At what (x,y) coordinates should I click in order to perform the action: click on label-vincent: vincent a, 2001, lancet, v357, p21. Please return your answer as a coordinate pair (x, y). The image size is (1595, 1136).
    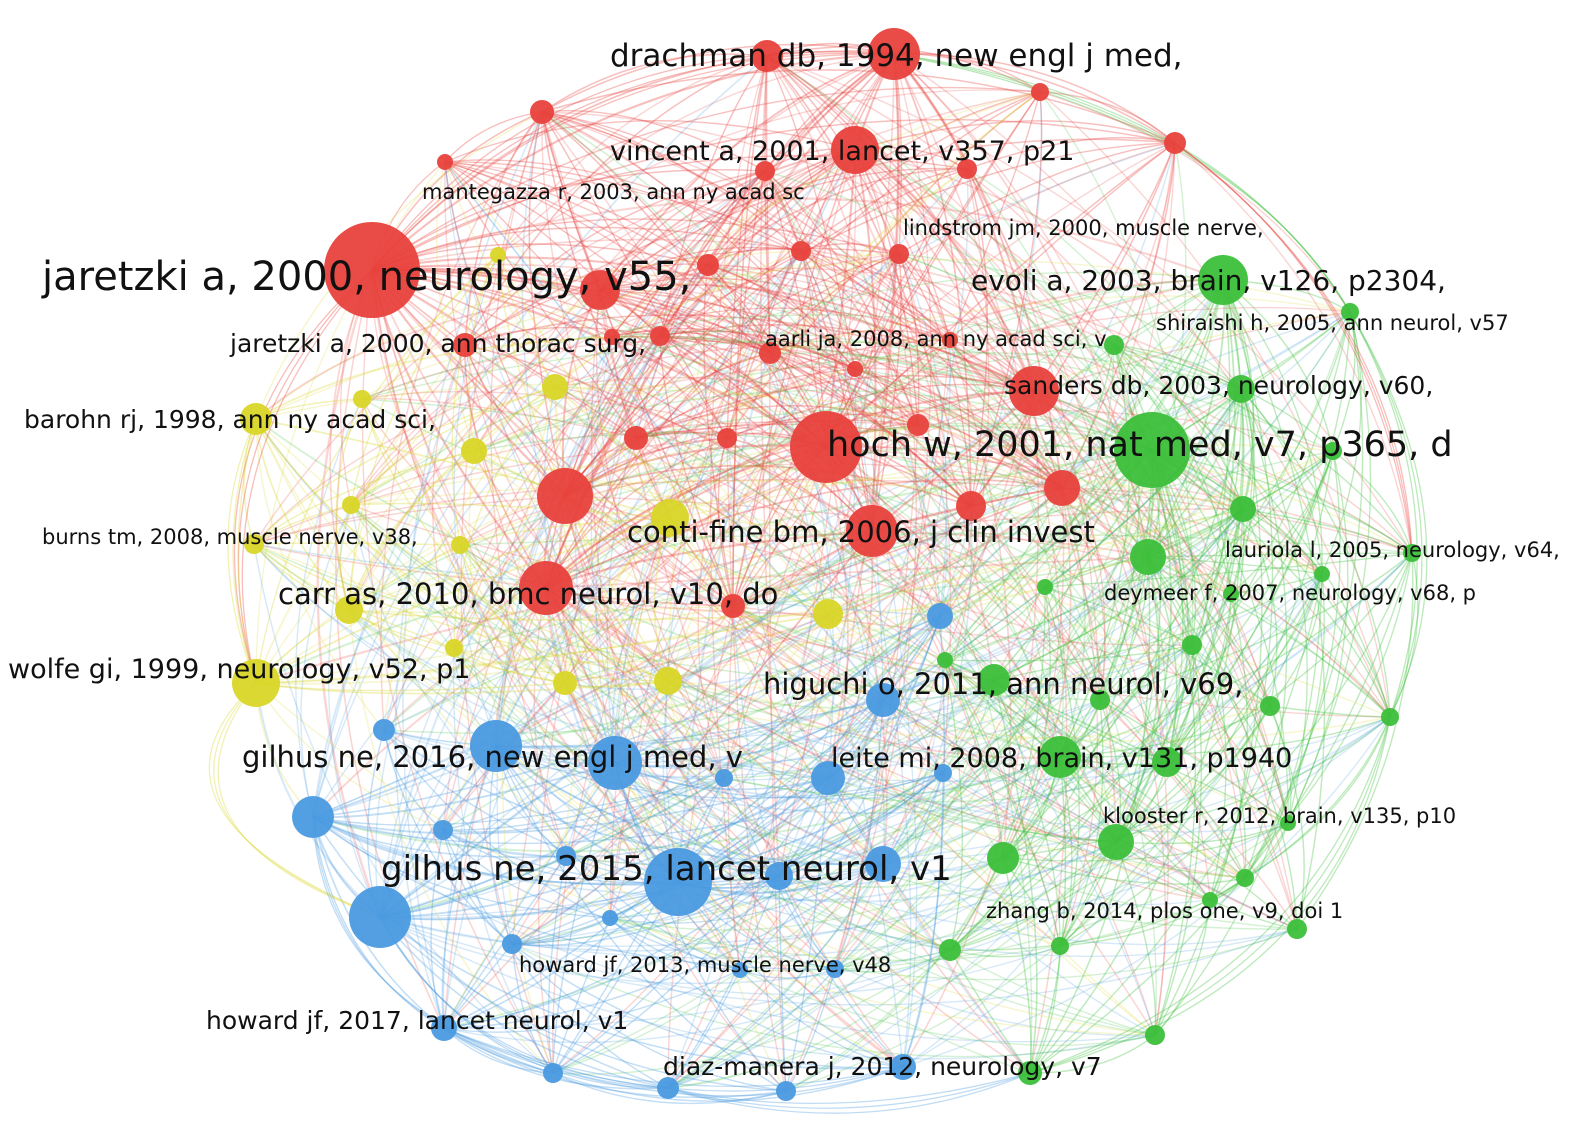
    Looking at the image, I should click on (842, 151).